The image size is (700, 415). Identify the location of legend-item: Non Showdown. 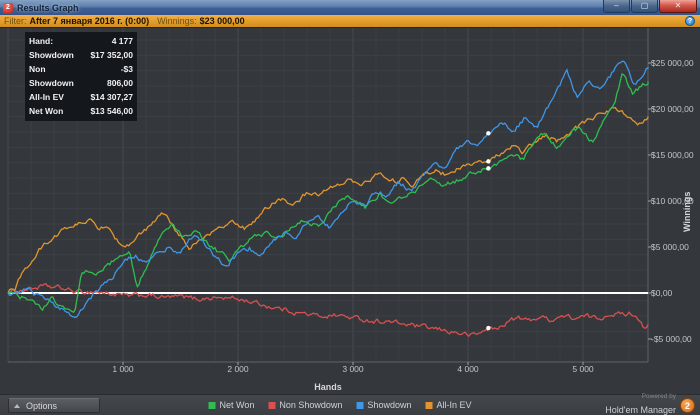
(305, 405).